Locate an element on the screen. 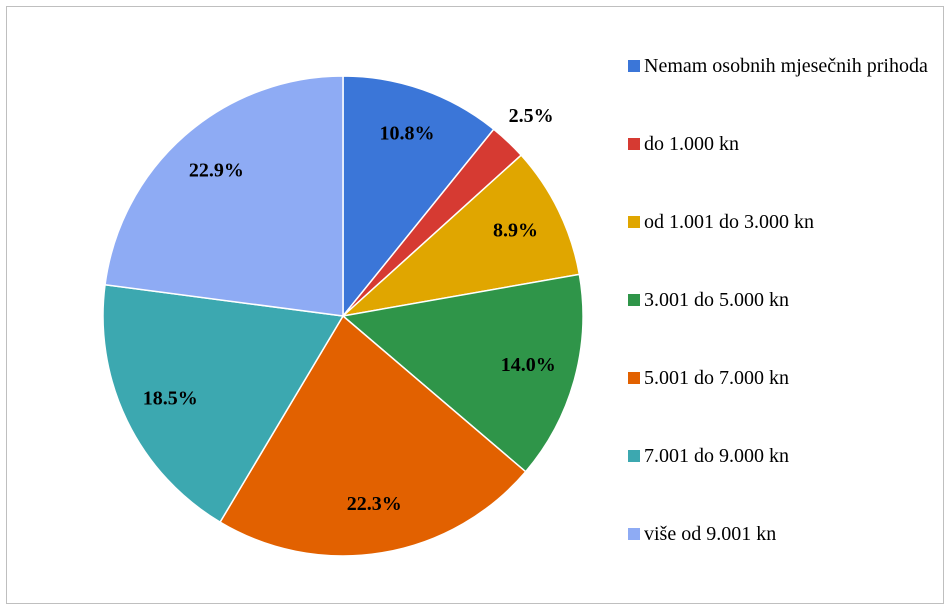  data-label: 22.9% is located at coordinates (216, 170).